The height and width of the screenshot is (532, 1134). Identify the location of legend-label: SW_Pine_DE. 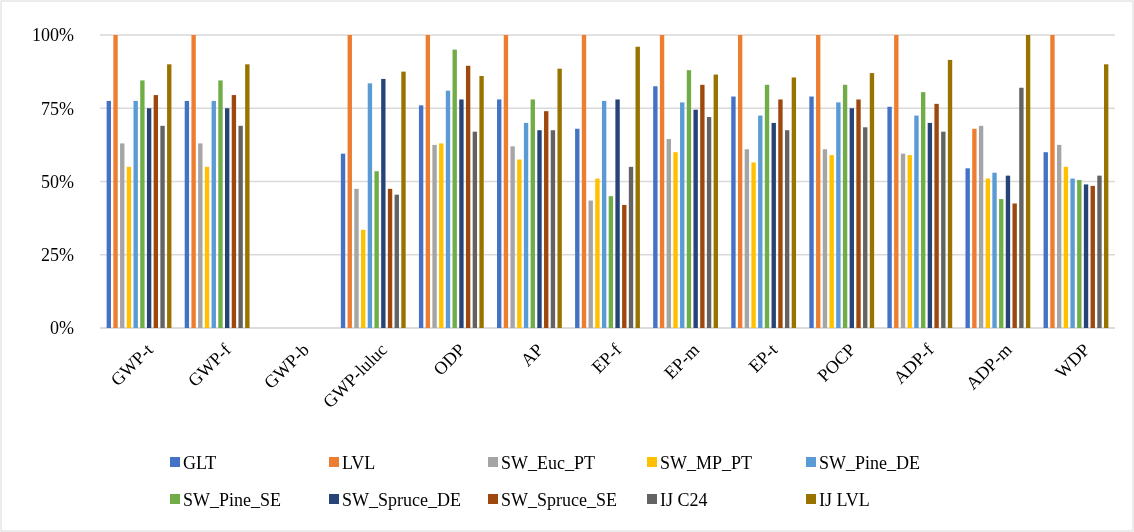
(869, 463).